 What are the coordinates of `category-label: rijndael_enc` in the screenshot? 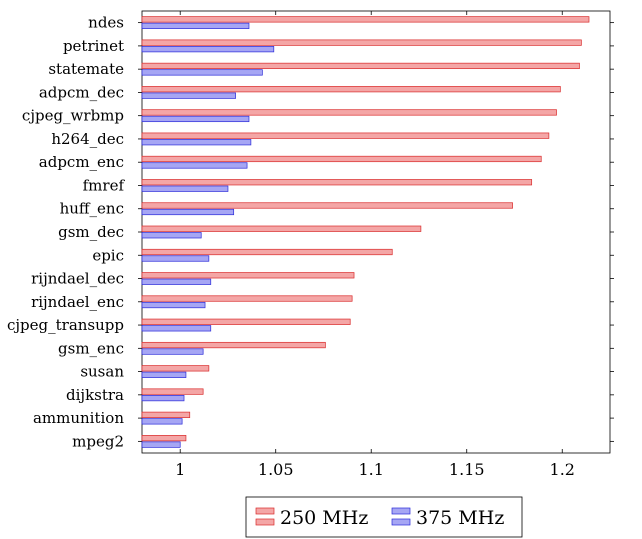 It's located at (77, 302).